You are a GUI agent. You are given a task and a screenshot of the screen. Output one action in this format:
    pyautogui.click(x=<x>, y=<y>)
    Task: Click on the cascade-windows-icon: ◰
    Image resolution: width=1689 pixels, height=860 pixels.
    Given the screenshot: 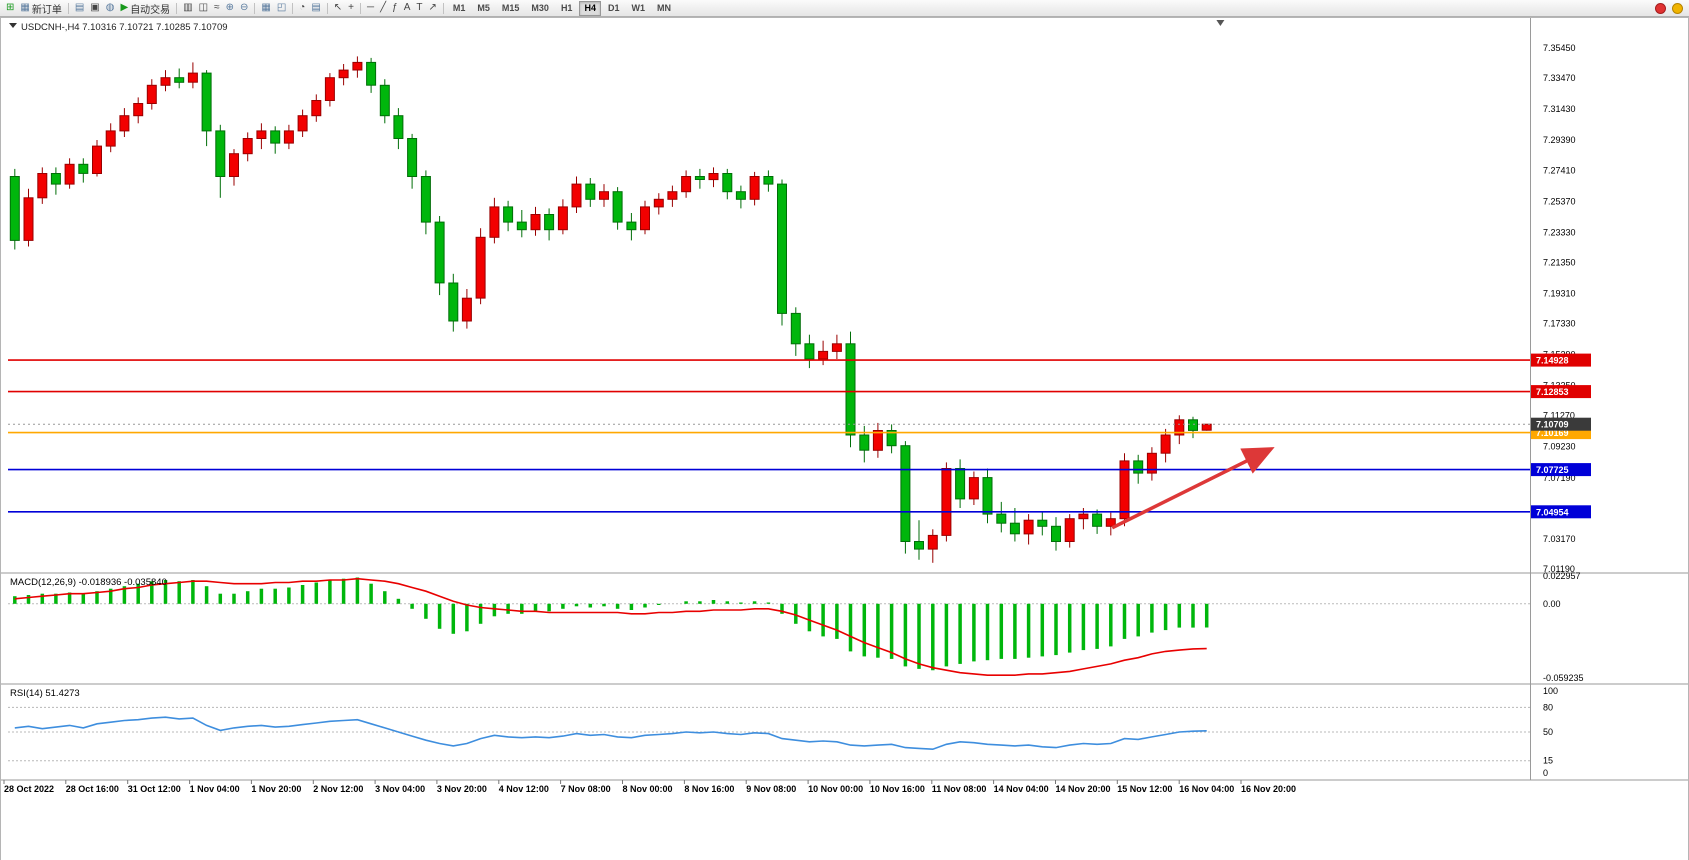 What is the action you would take?
    pyautogui.click(x=281, y=7)
    